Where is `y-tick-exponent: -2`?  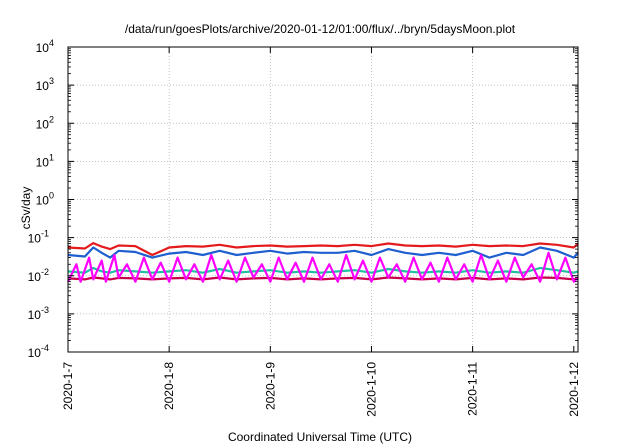
y-tick-exponent: -2 is located at coordinates (45, 272).